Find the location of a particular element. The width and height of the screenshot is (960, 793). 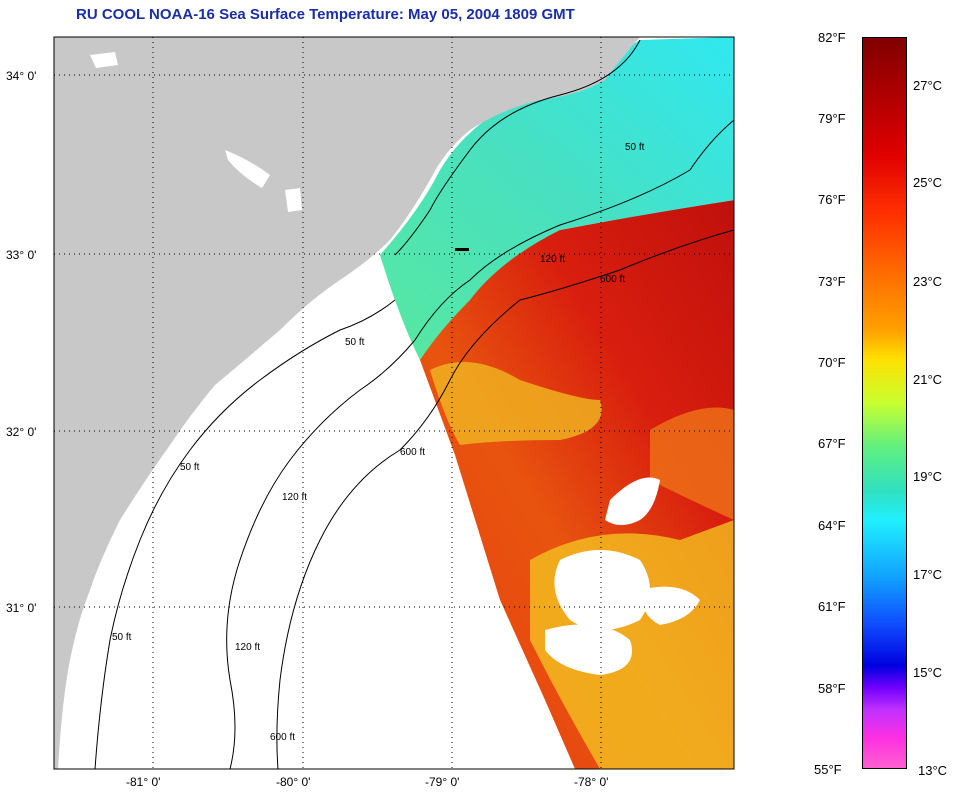

colorbar-c-label: 25°C is located at coordinates (928, 182).